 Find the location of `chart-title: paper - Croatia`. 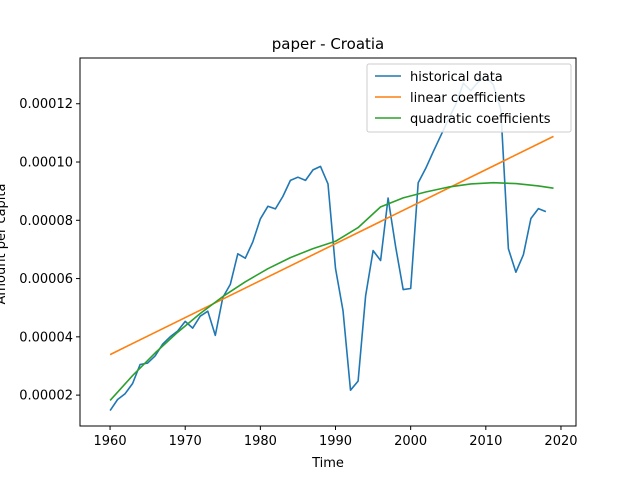

chart-title: paper - Croatia is located at coordinates (328, 44).